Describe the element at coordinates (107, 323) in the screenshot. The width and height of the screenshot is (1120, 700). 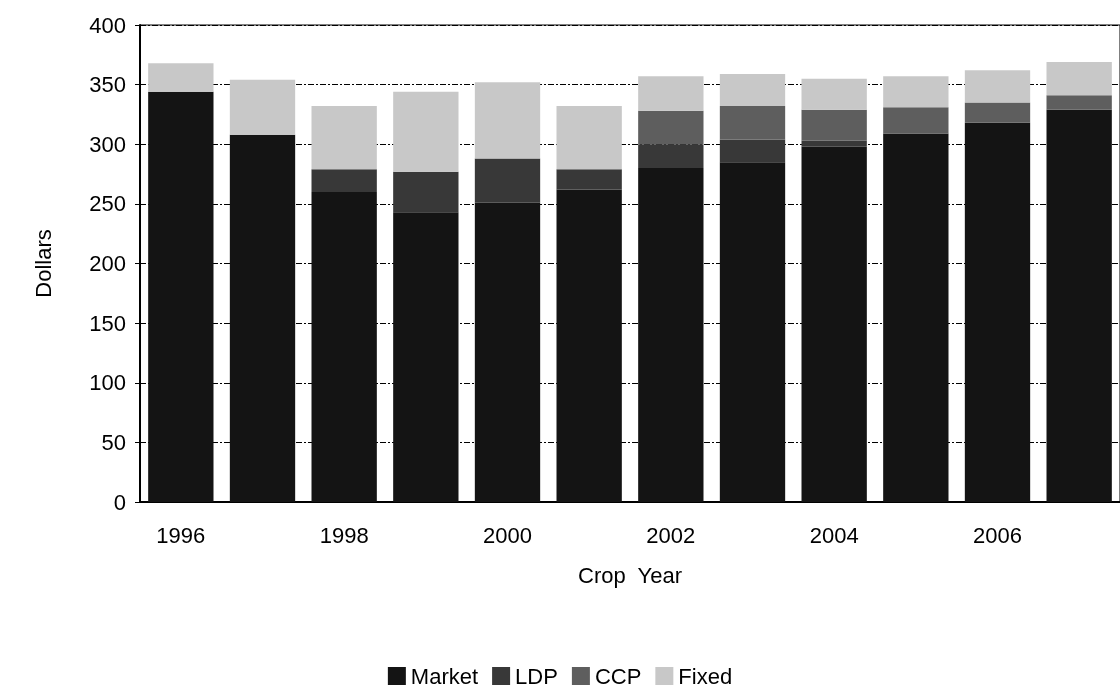
I see `y-tick-label: 150` at that location.